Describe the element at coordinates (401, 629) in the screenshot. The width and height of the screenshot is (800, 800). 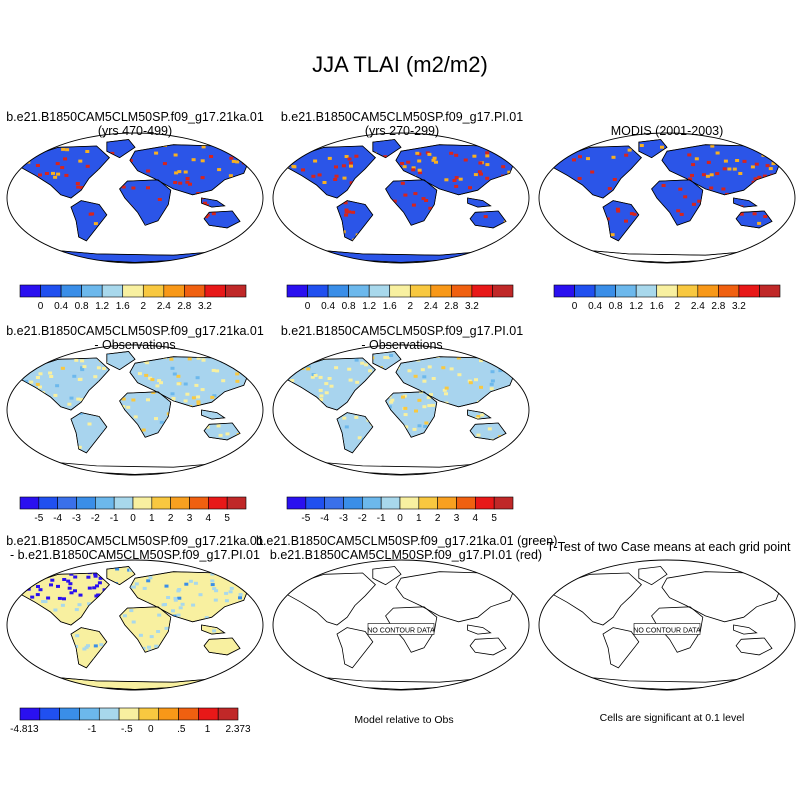
I see `no-contour-box` at that location.